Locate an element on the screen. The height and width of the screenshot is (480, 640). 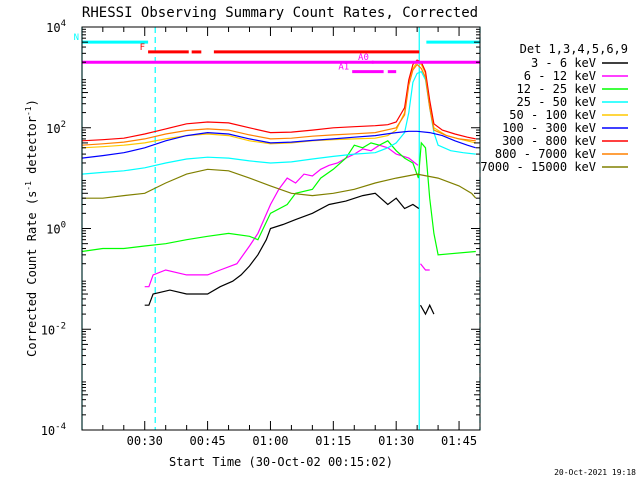
y-label-sup1: -1 is located at coordinates (28, 186).